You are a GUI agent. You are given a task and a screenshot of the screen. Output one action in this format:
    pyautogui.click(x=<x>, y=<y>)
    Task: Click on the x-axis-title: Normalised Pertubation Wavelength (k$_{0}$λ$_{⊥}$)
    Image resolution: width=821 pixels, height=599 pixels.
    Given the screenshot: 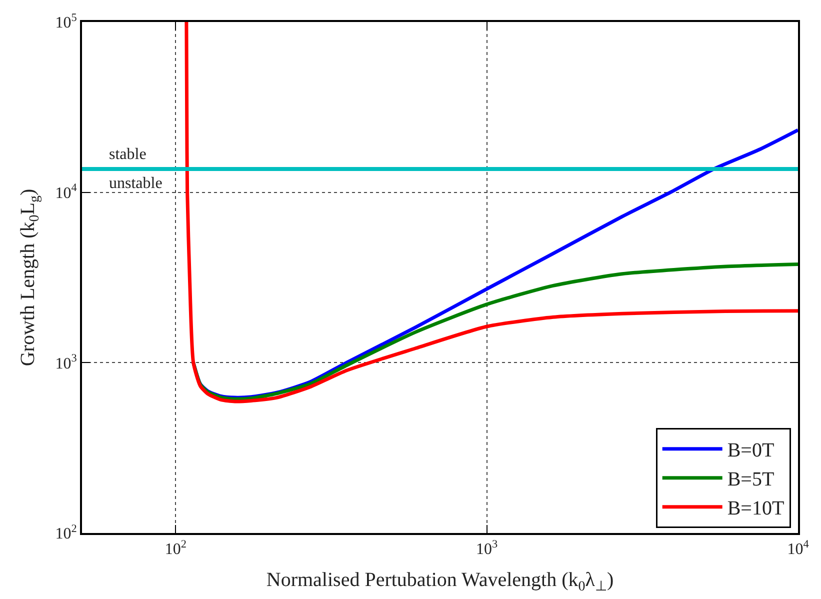 What is the action you would take?
    pyautogui.click(x=440, y=581)
    